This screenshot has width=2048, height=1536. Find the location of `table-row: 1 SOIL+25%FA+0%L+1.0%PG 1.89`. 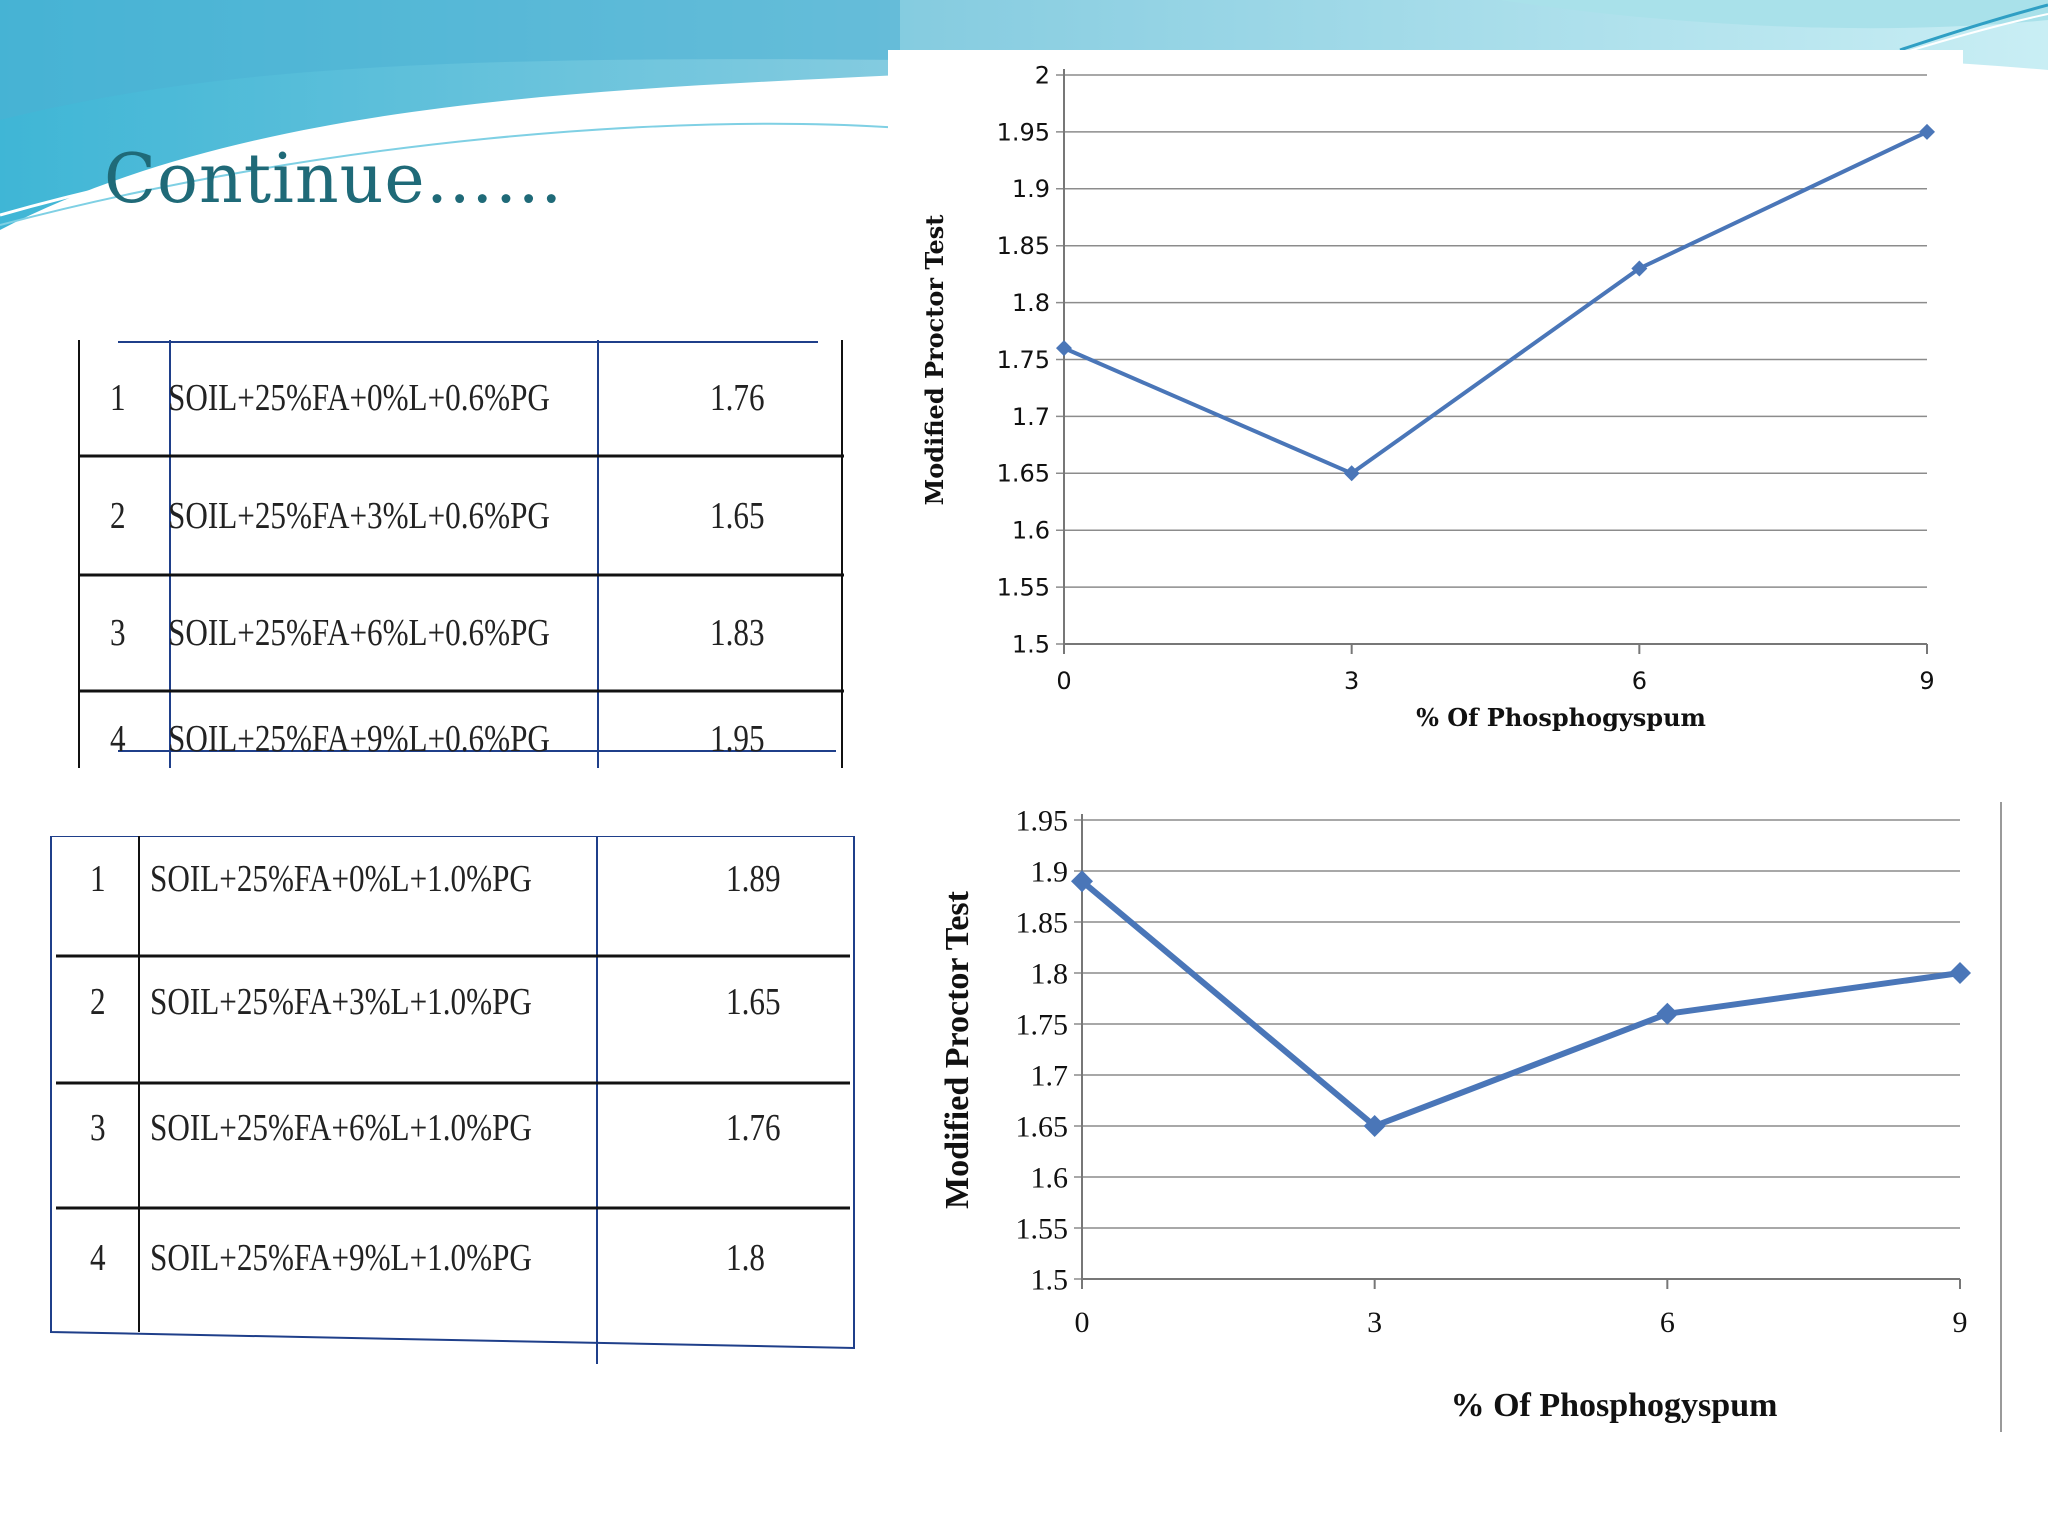

table-row: 1 SOIL+25%FA+0%L+1.0%PG 1.89 is located at coordinates (453, 879).